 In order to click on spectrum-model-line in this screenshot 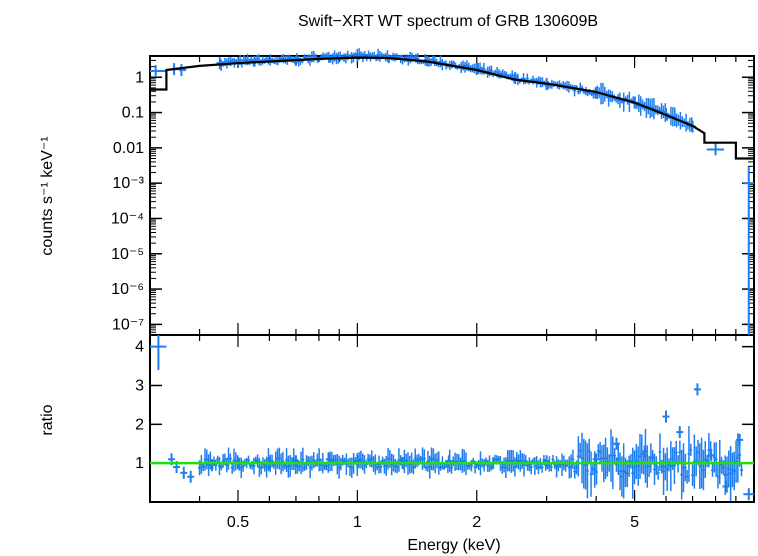, I will do `click(452, 108)`.